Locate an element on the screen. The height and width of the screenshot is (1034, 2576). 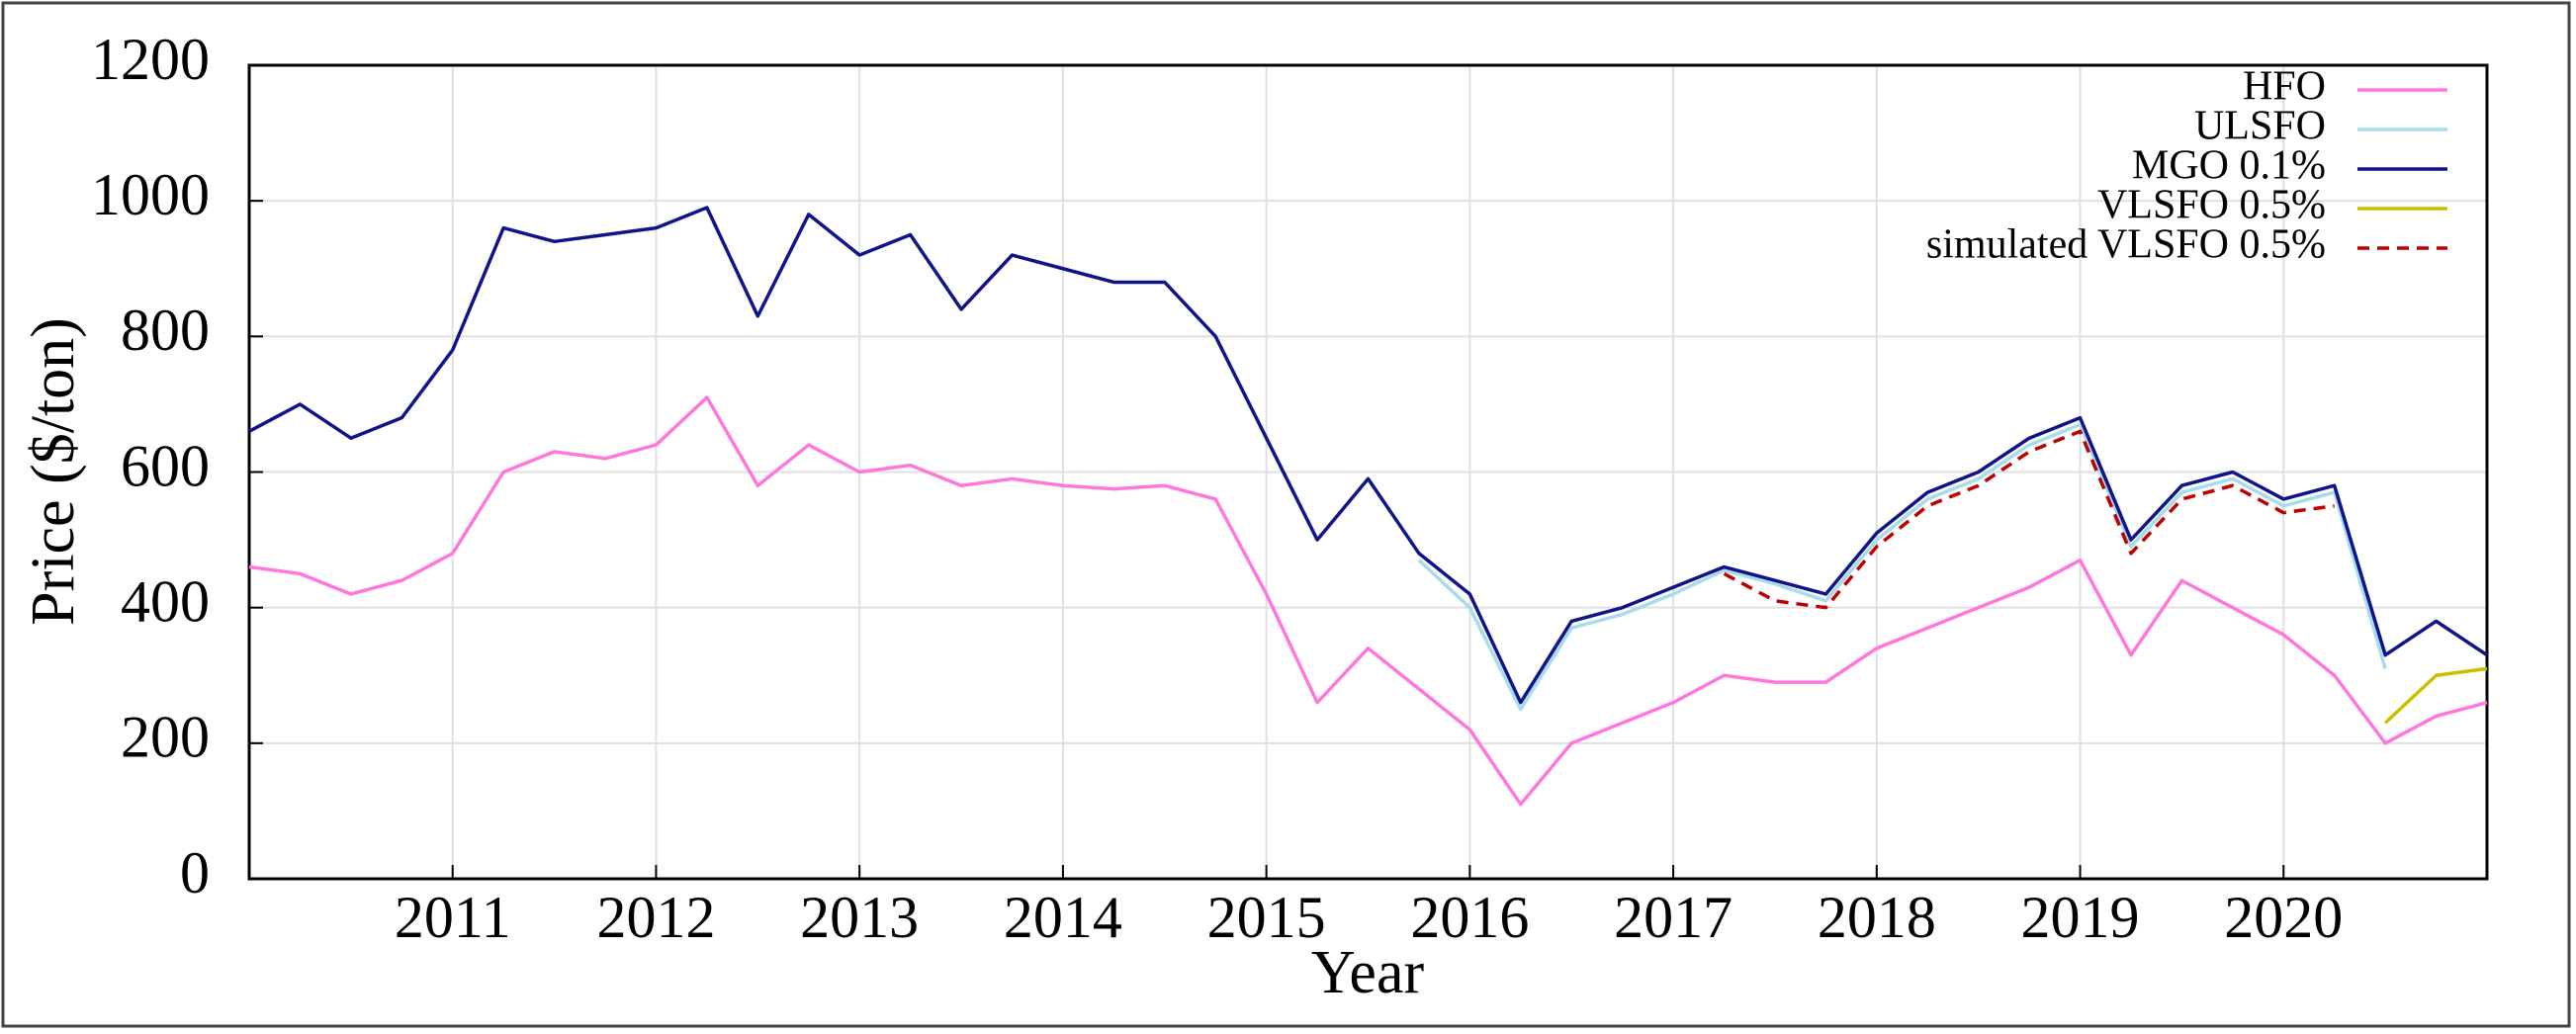
x-tick-label: 2013 is located at coordinates (859, 917).